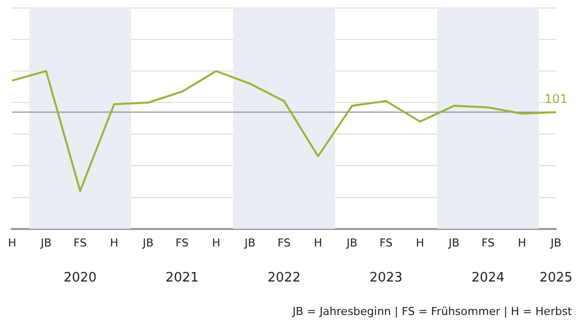 The width and height of the screenshot is (576, 324). Describe the element at coordinates (386, 278) in the screenshot. I see `text: 2023` at that location.